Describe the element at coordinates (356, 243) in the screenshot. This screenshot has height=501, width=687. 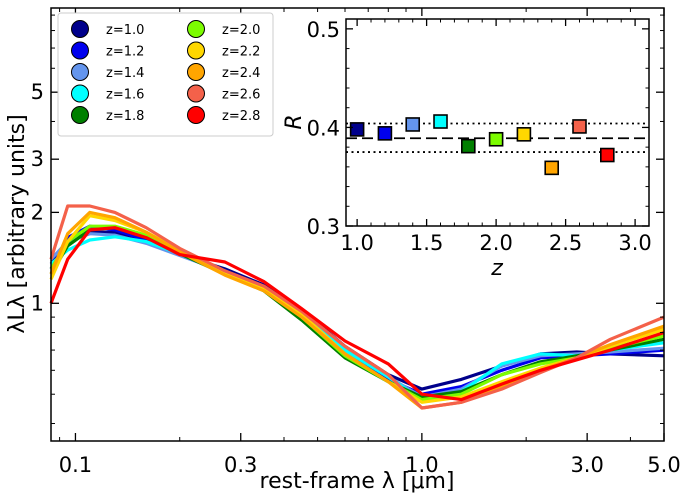
I see `inset-x-tick-label: 1.0` at that location.